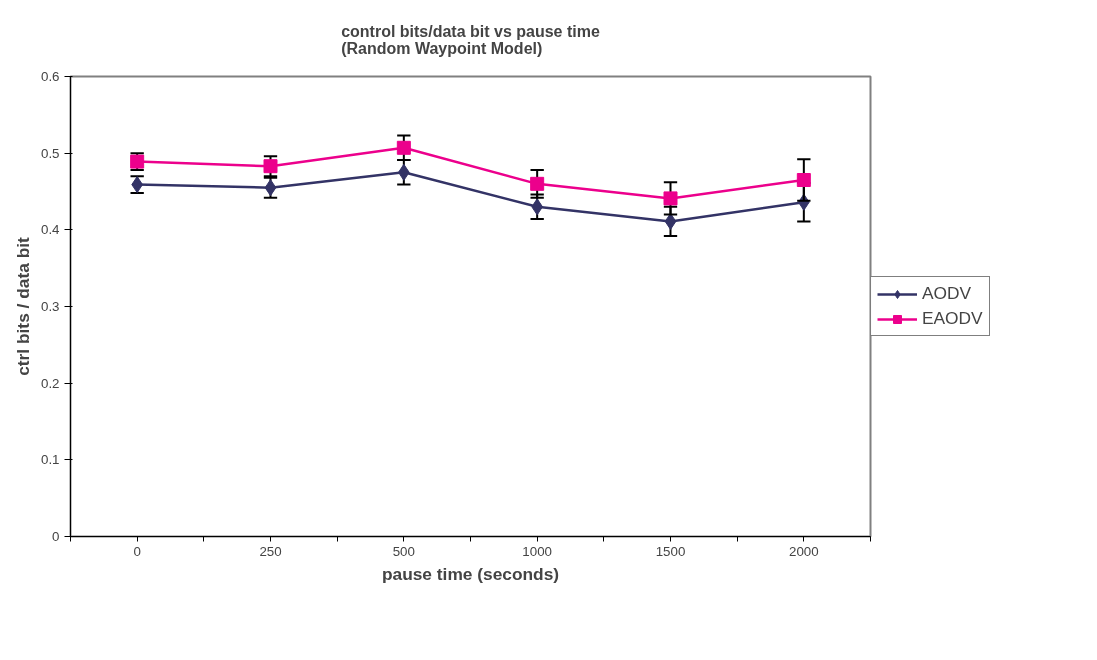 This screenshot has width=1097, height=660. Describe the element at coordinates (947, 293) in the screenshot. I see `legend-label: AODV` at that location.